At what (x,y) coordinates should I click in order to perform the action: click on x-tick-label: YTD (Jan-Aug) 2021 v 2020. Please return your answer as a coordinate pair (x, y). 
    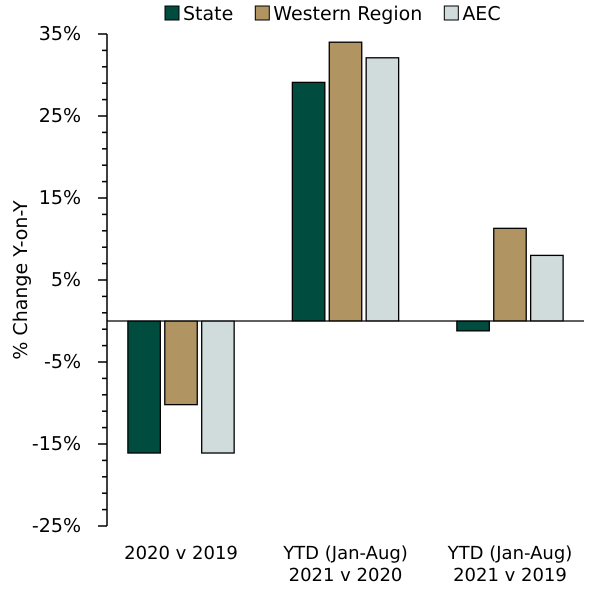
    Looking at the image, I should click on (345, 564).